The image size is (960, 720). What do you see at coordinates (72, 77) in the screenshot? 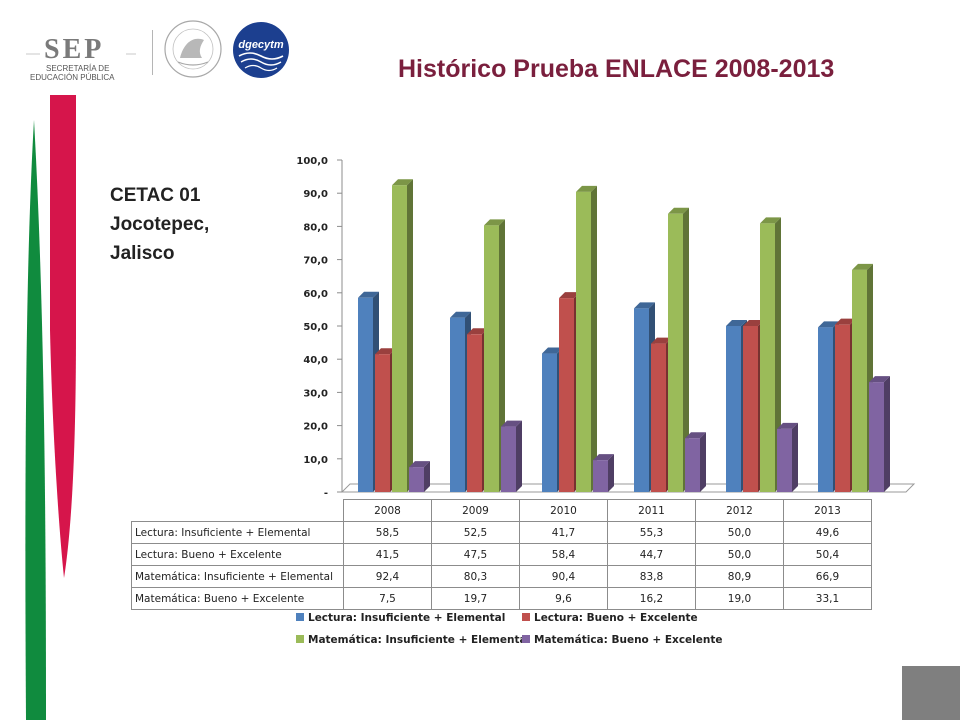
I see `sep-subtitle-line2: EDUCACIÓN PÚBLICA` at bounding box center [72, 77].